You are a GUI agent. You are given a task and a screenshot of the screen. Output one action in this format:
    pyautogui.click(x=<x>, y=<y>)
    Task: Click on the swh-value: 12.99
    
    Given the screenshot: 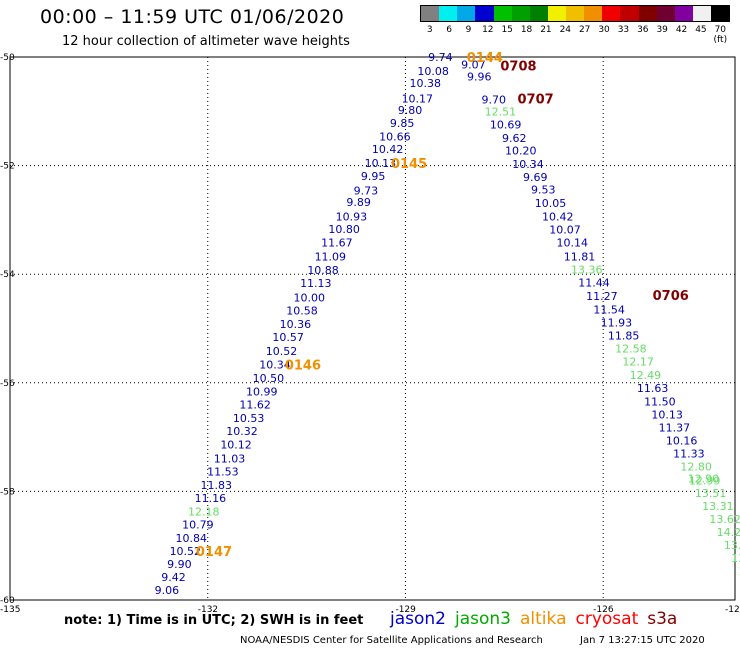 What is the action you would take?
    pyautogui.click(x=705, y=481)
    